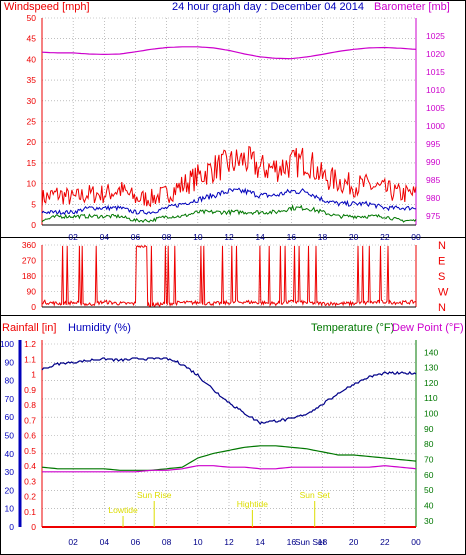 This screenshot has width=466, height=555. I want to click on temperature-label: Temperature (°F), so click(352, 328).